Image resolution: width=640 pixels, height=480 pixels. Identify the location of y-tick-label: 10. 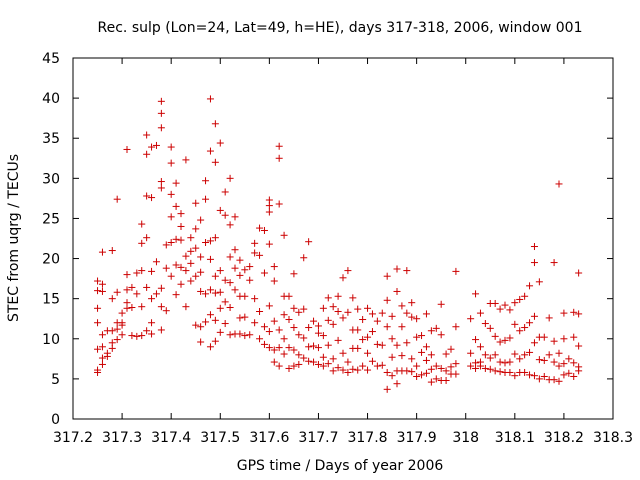
(51, 340).